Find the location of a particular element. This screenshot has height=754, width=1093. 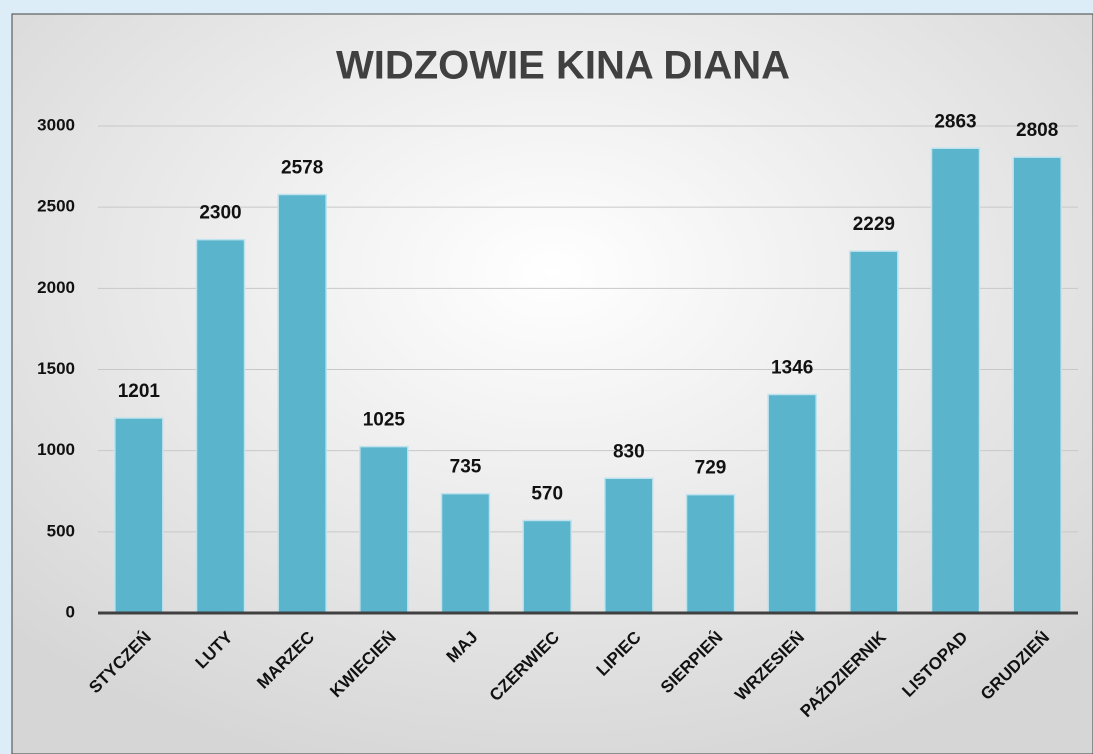

data-label: 735 is located at coordinates (466, 467).